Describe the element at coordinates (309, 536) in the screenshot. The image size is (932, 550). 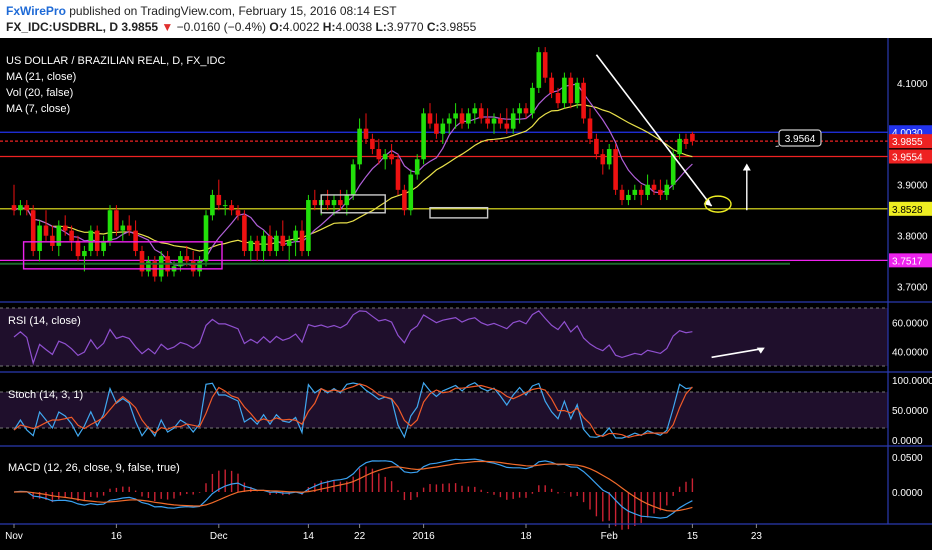
I see `time-tick-label: 14` at that location.